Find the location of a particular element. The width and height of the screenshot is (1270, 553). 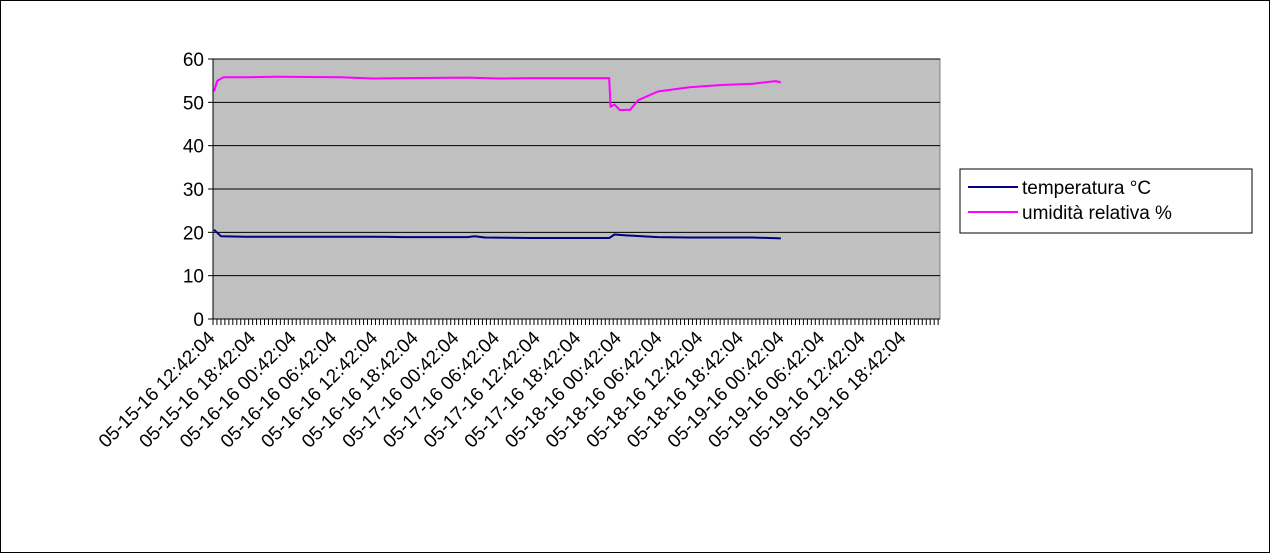

y-tick-label: 20 is located at coordinates (193, 233).